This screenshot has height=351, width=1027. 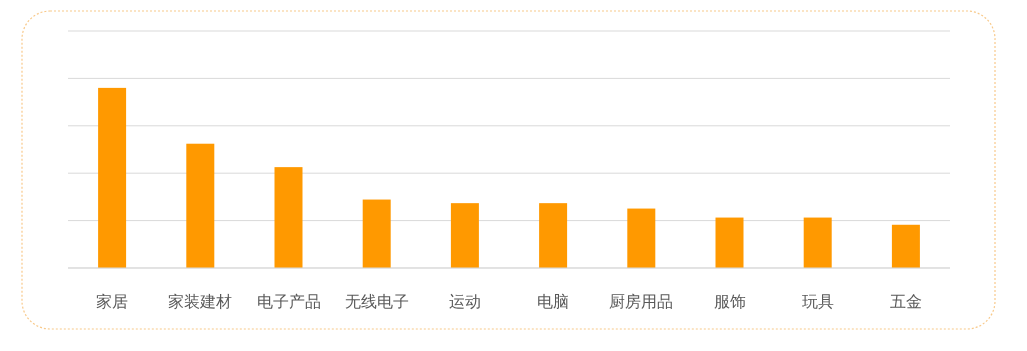 What do you see at coordinates (641, 301) in the screenshot?
I see `x-tick-label: 厨房用品` at bounding box center [641, 301].